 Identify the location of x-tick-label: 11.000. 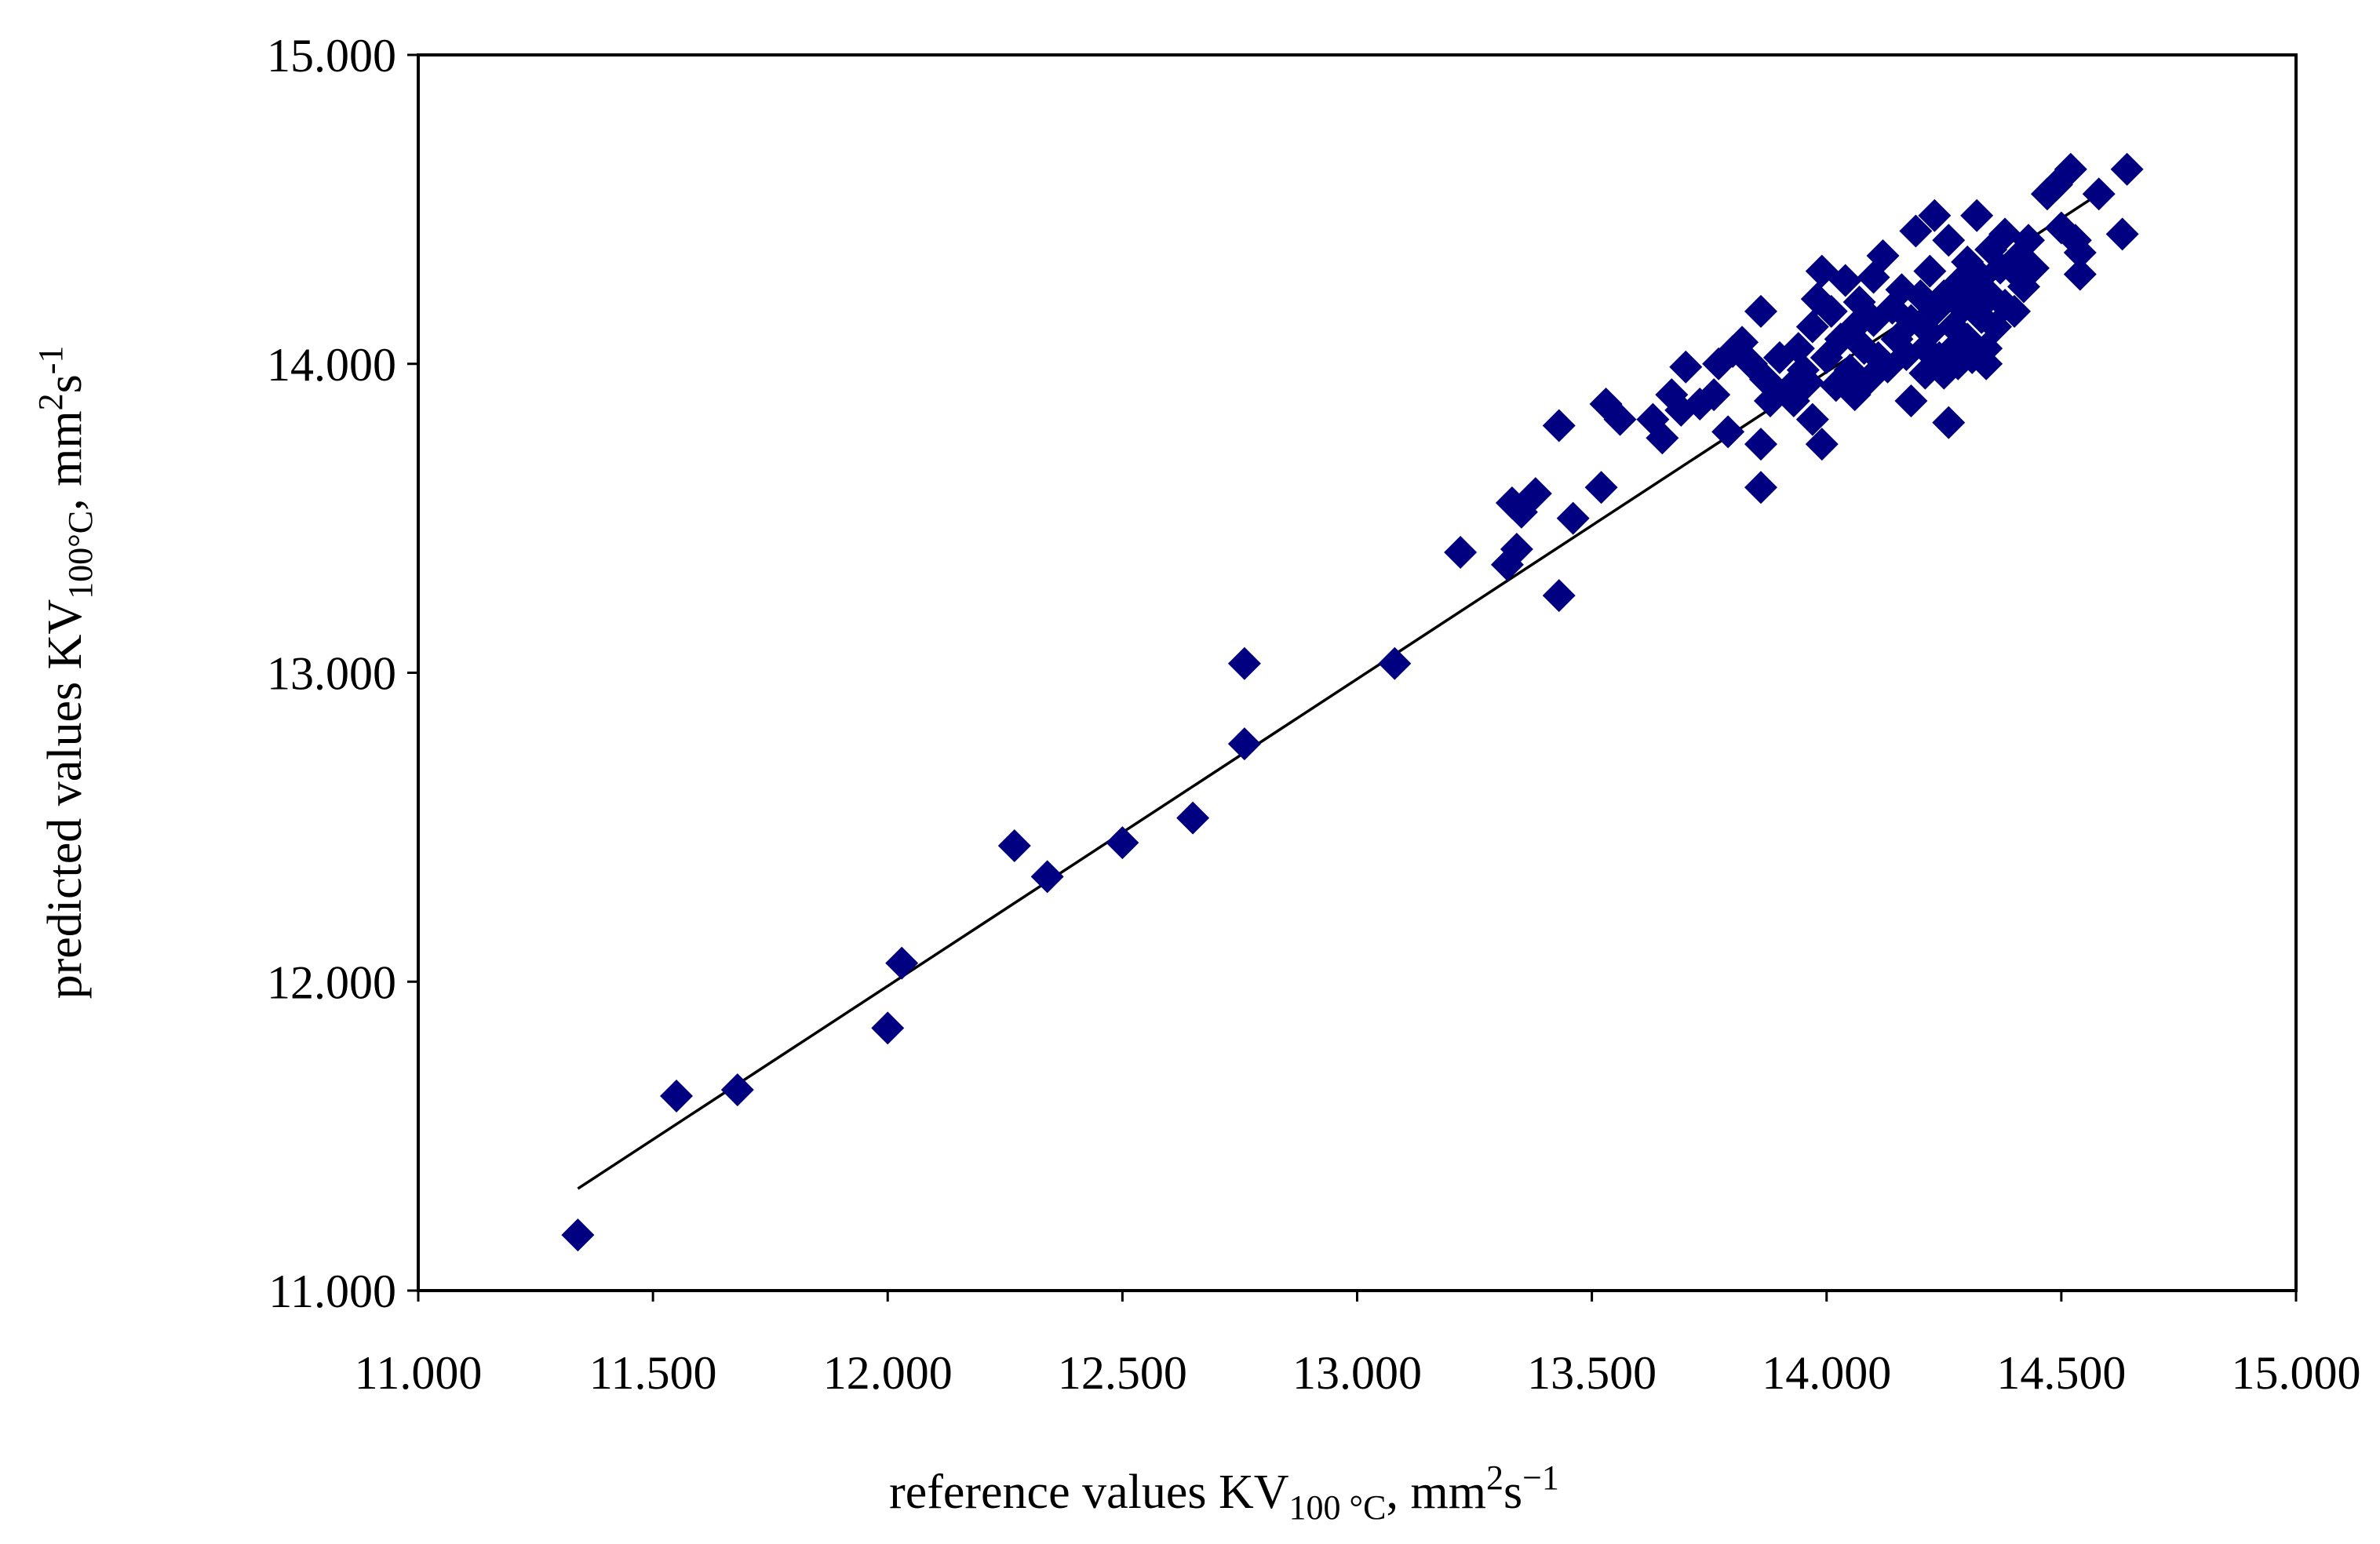
(419, 1373).